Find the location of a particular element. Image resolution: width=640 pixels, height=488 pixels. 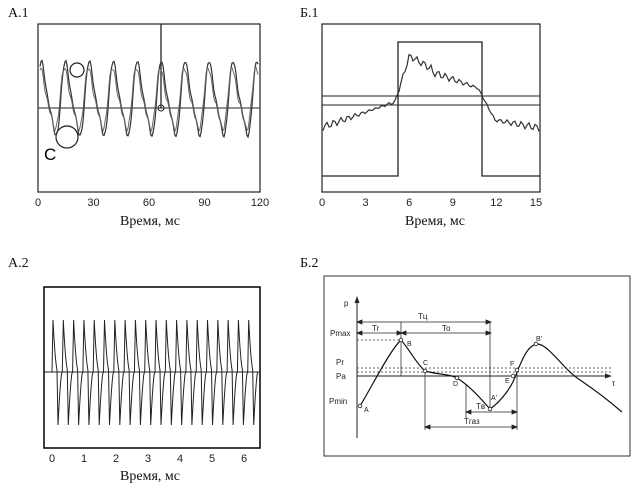

a2-tick: 1 is located at coordinates (84, 459).